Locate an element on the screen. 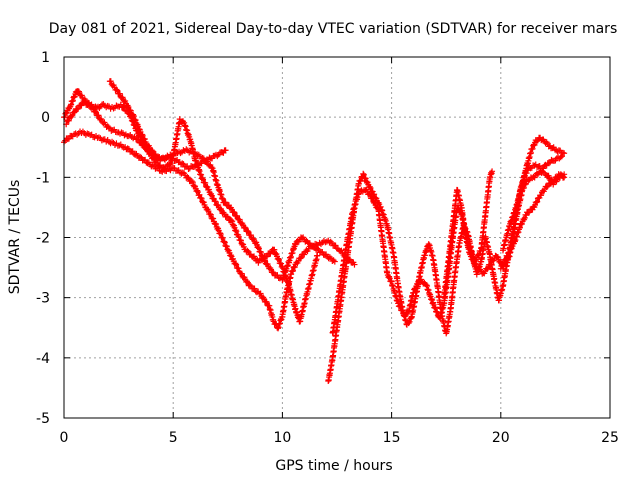  y-tick-label: 1 is located at coordinates (45, 58).